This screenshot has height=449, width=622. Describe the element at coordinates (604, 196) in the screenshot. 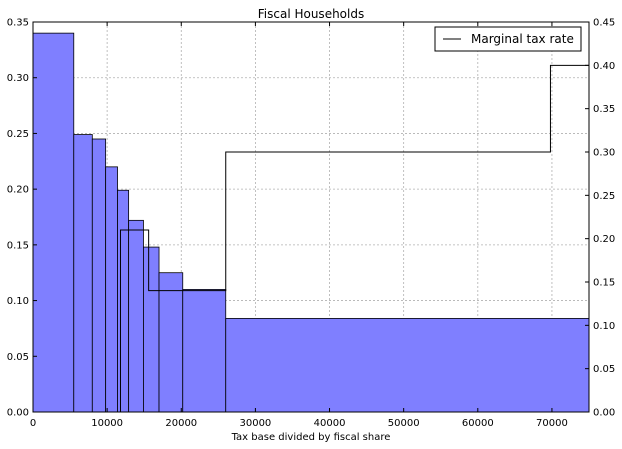

I see `y2-tick-label: 0.25` at that location.